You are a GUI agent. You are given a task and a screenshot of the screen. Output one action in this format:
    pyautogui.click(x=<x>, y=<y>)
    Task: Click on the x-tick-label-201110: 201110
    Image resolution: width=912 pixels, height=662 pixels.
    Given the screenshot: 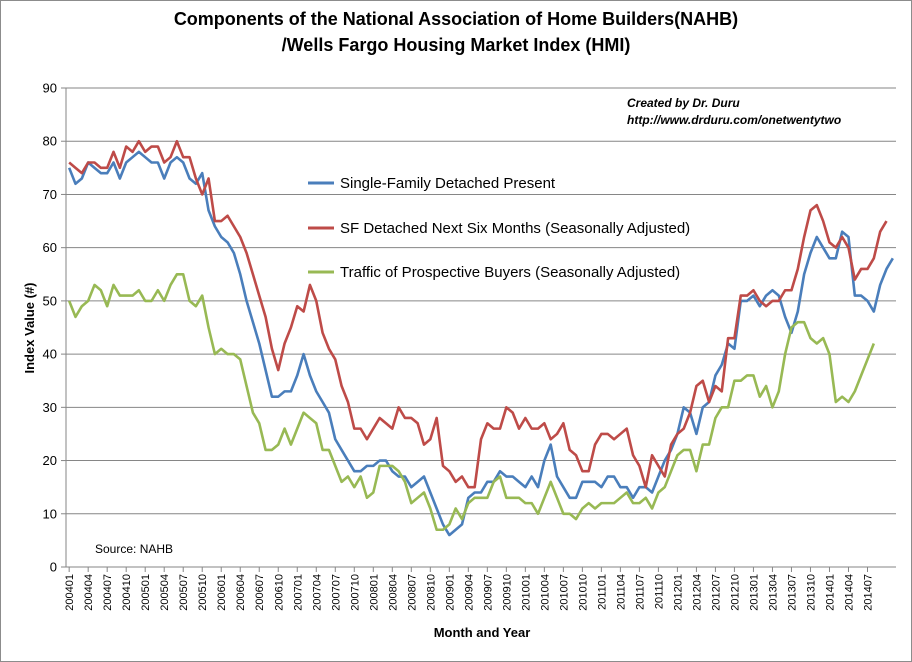 What is the action you would take?
    pyautogui.click(x=659, y=591)
    